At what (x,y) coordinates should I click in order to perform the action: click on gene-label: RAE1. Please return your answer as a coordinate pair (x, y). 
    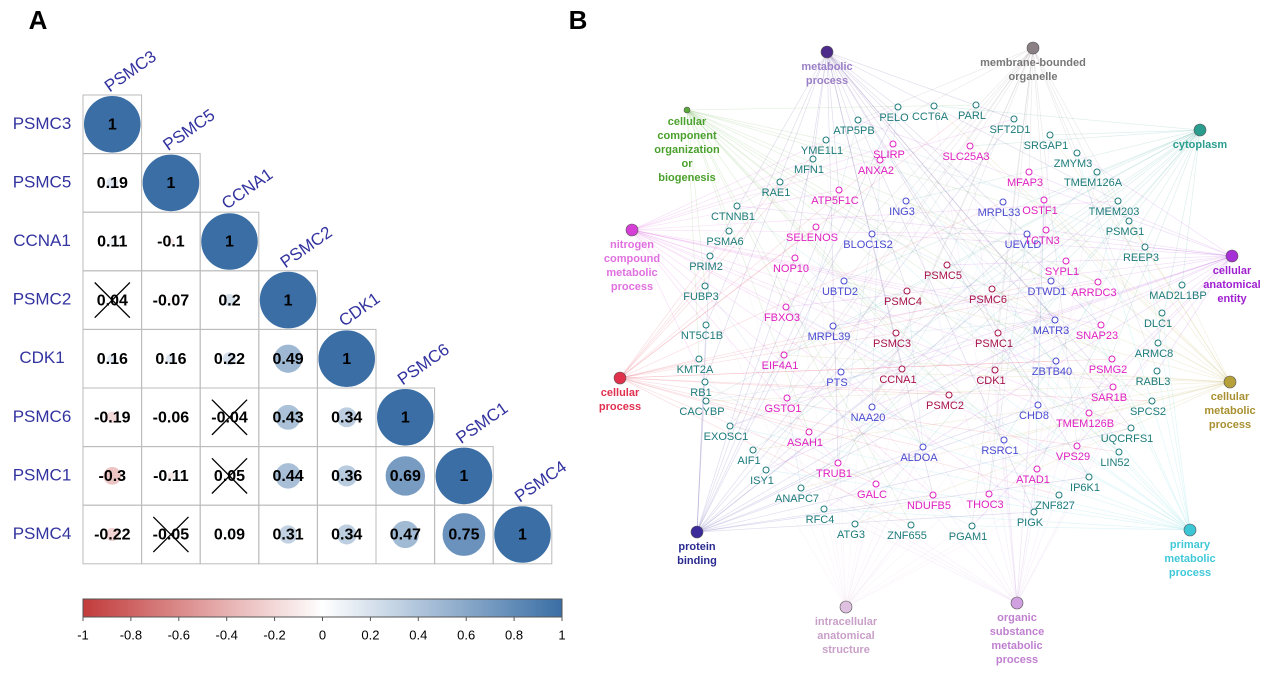
    Looking at the image, I should click on (776, 193).